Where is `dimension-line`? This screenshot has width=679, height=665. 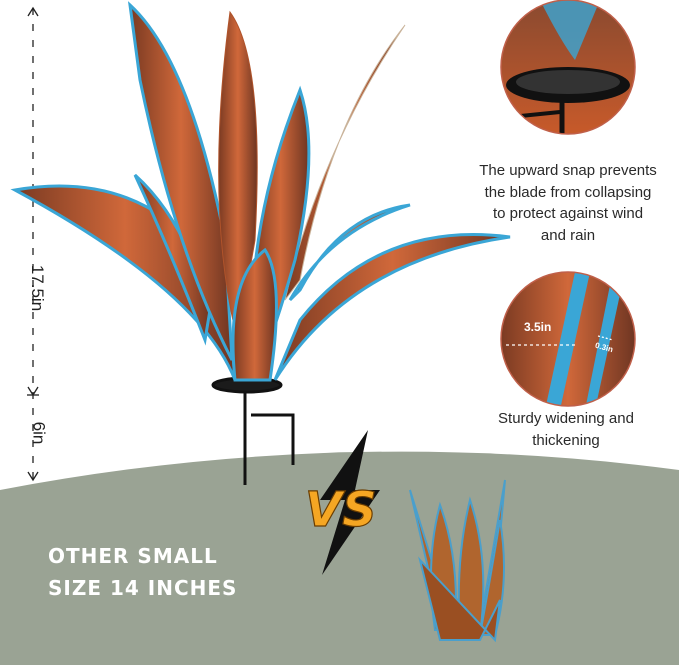
dimension-line is located at coordinates (33, 244).